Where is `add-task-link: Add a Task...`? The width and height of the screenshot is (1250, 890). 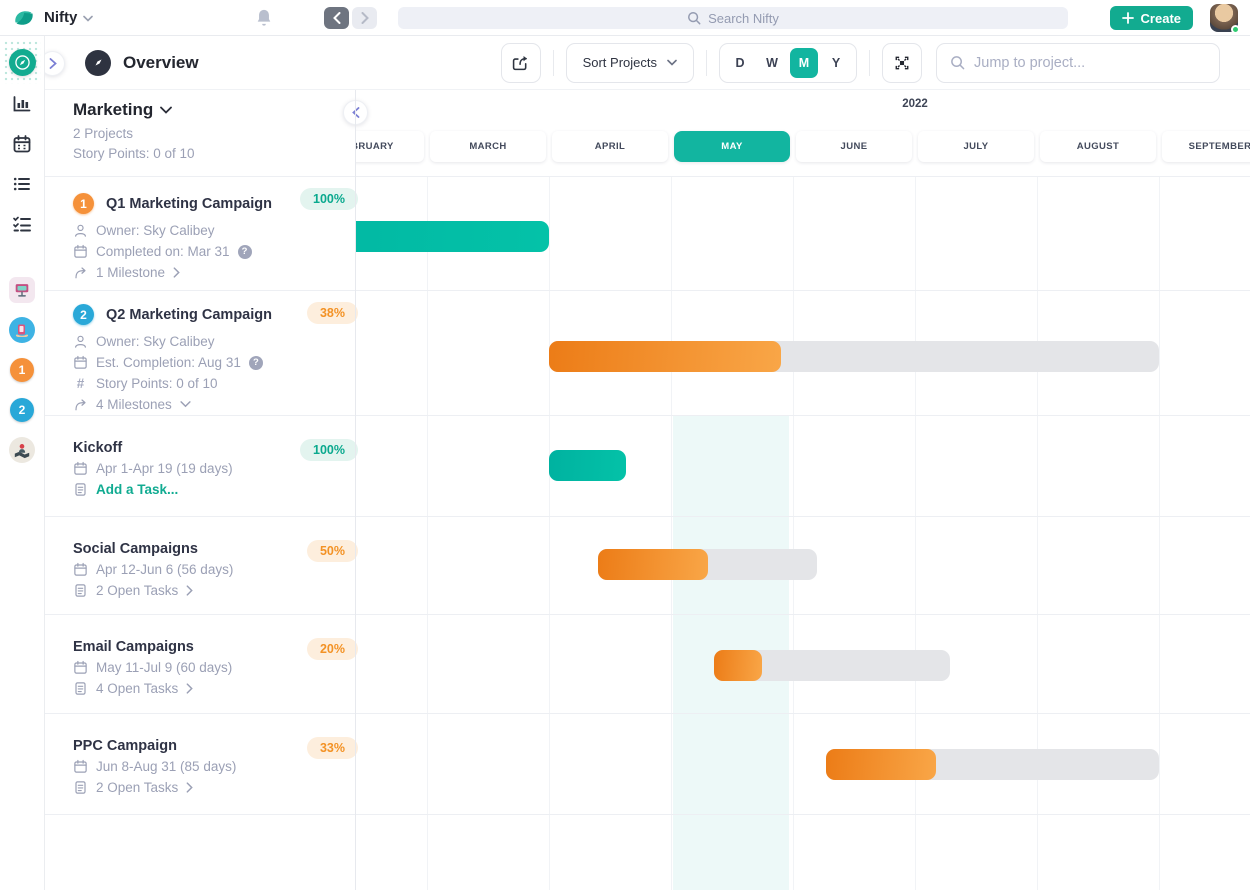 add-task-link: Add a Task... is located at coordinates (214, 489).